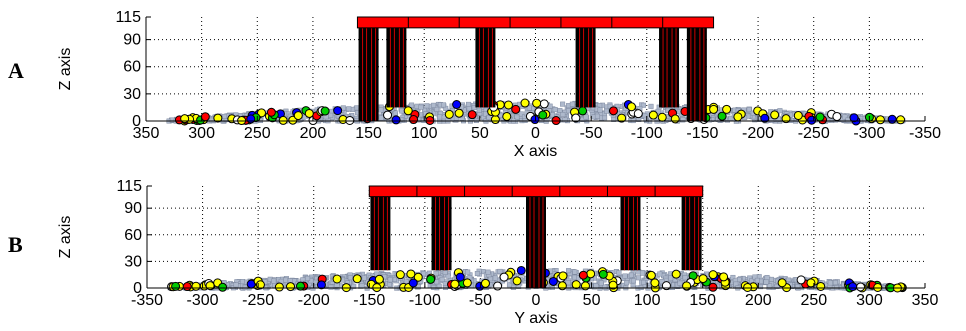 The width and height of the screenshot is (966, 331). I want to click on x-tick-label: -200, so click(758, 133).